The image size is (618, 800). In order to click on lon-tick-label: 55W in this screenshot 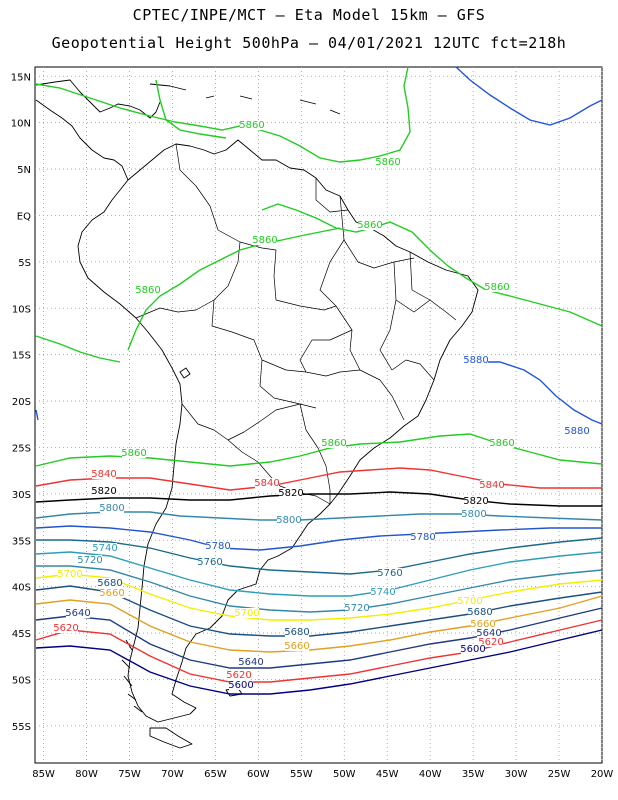, I will do `click(301, 774)`.